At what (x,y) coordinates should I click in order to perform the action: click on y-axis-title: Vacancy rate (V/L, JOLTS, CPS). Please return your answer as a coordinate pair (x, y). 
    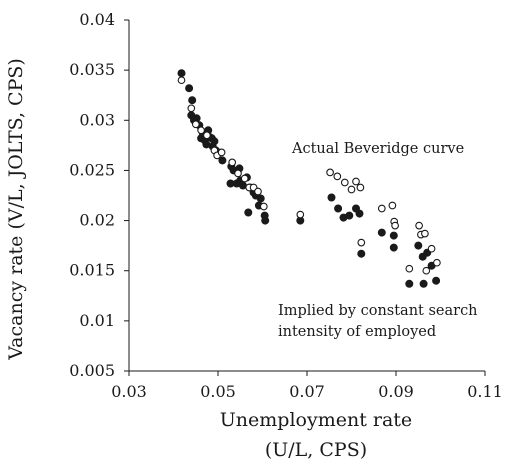
    Looking at the image, I should click on (16, 209).